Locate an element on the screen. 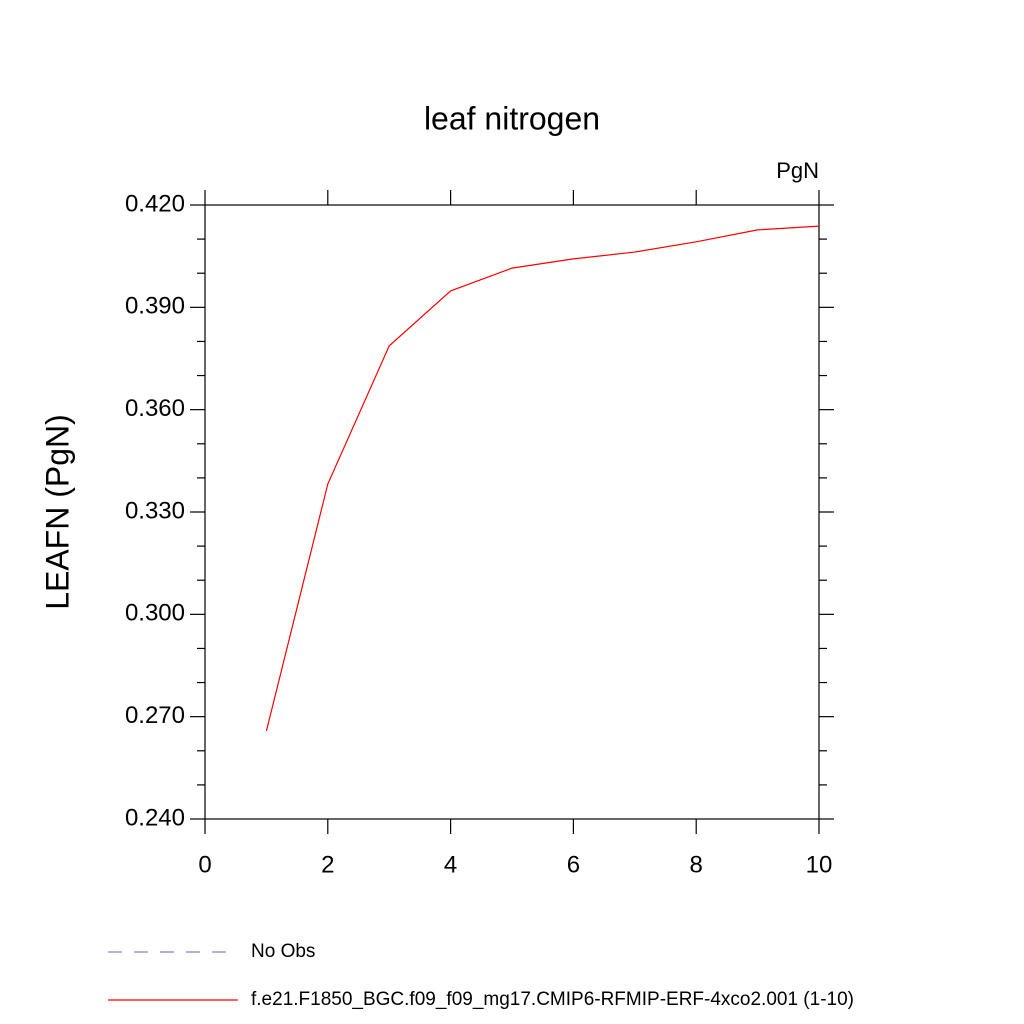 The width and height of the screenshot is (1024, 1024). x-tick-label: 8 is located at coordinates (696, 864).